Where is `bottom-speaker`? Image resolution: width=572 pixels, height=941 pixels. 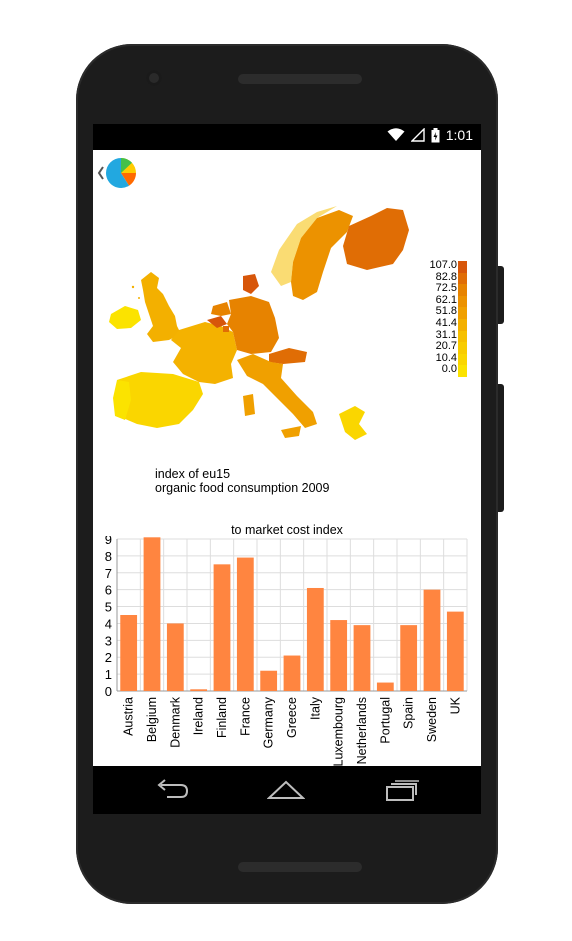 bottom-speaker is located at coordinates (300, 867).